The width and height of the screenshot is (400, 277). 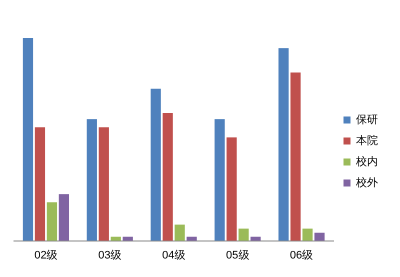 What do you see at coordinates (302, 255) in the screenshot?
I see `x-tick-label: 06级` at bounding box center [302, 255].